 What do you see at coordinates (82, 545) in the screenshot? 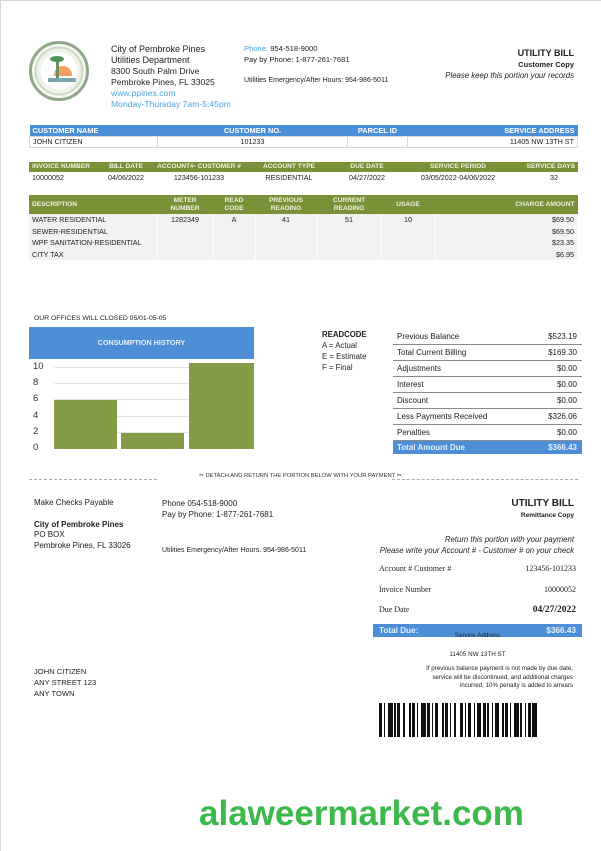
I see `payee-city: Pembroke Pines, FL 33026` at bounding box center [82, 545].